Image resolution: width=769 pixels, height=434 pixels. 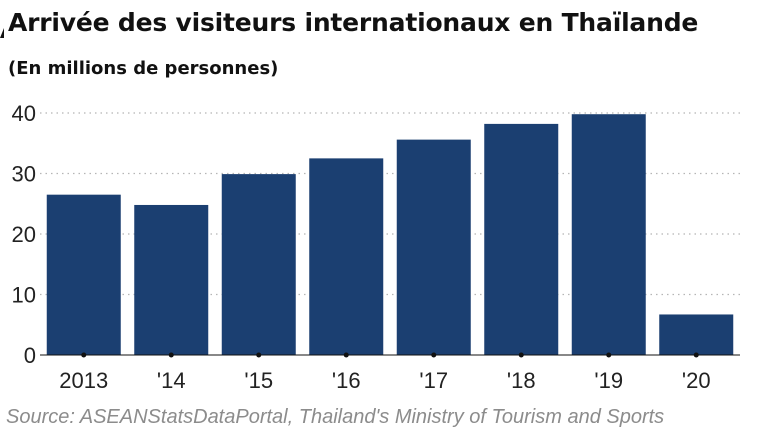 What do you see at coordinates (258, 380) in the screenshot?
I see `x-tick-label: '15` at bounding box center [258, 380].